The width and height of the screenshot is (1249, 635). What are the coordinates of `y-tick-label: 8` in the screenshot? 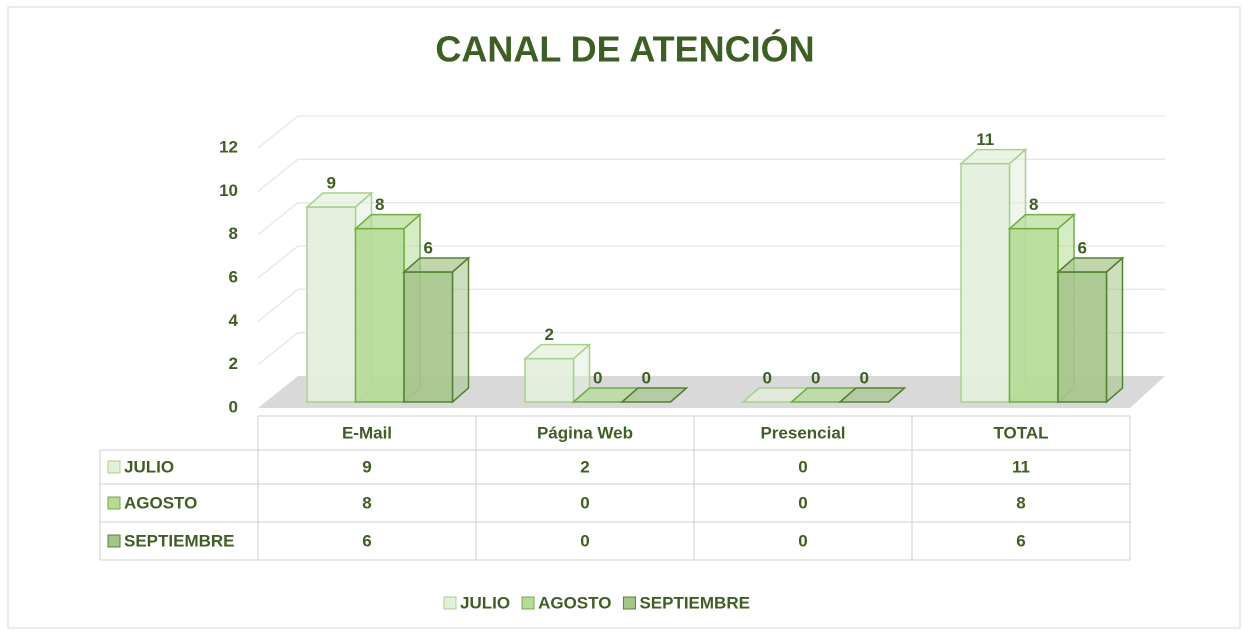 It's located at (233, 233).